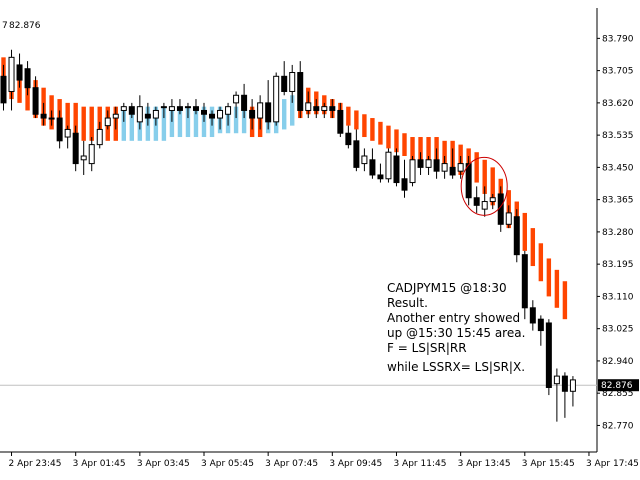 The width and height of the screenshot is (640, 480). I want to click on time-tick-label: 3 Apr 11:45, so click(419, 464).